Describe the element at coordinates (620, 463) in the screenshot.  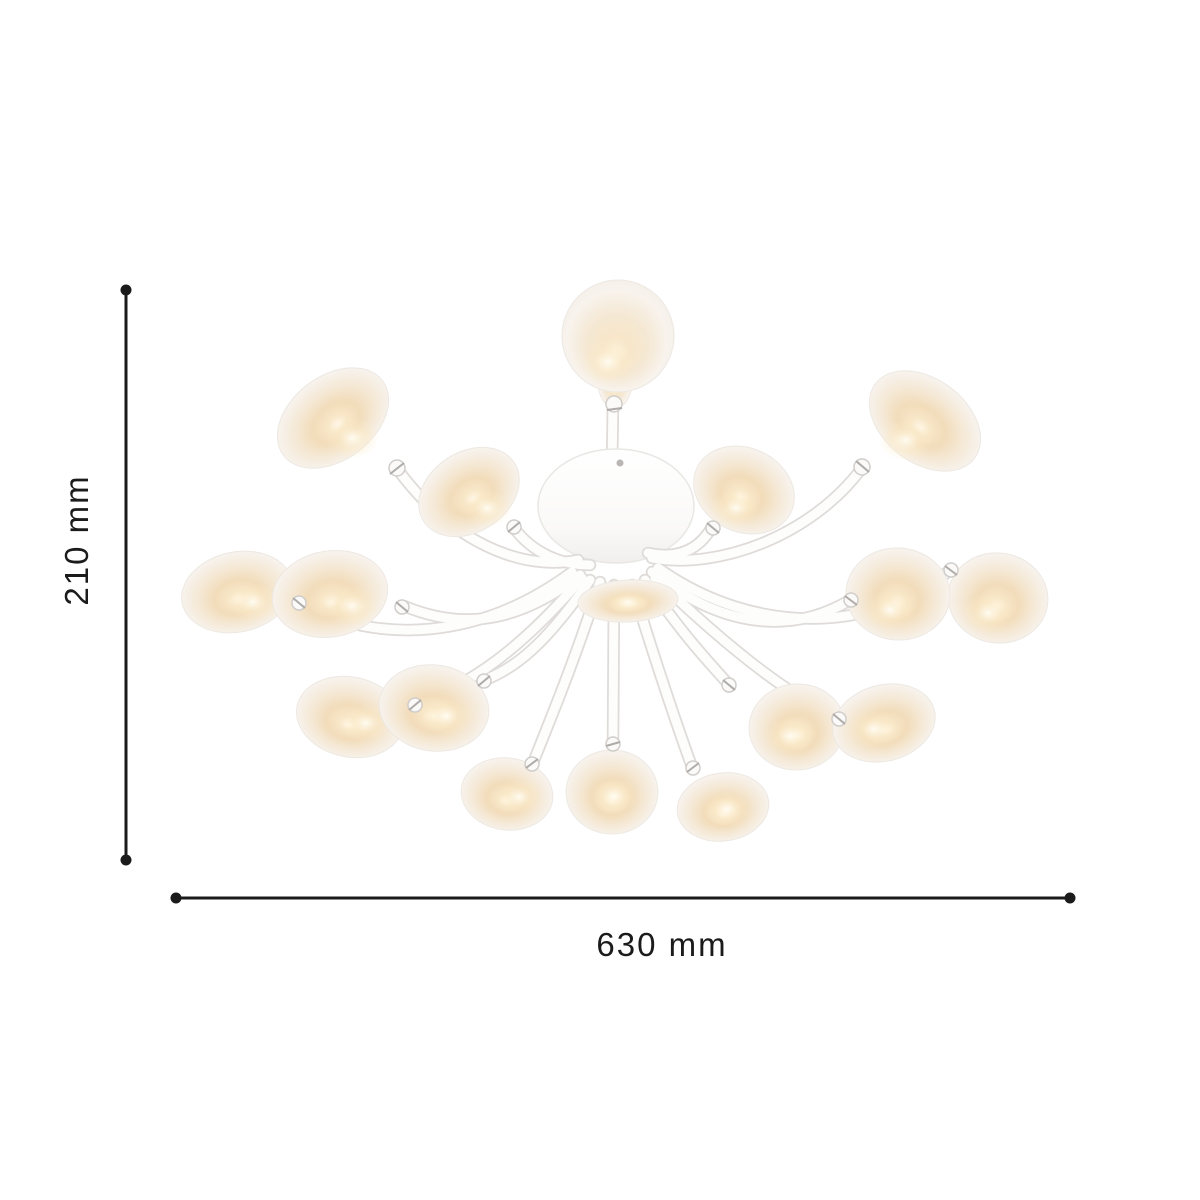
I see `canopy-screw` at that location.